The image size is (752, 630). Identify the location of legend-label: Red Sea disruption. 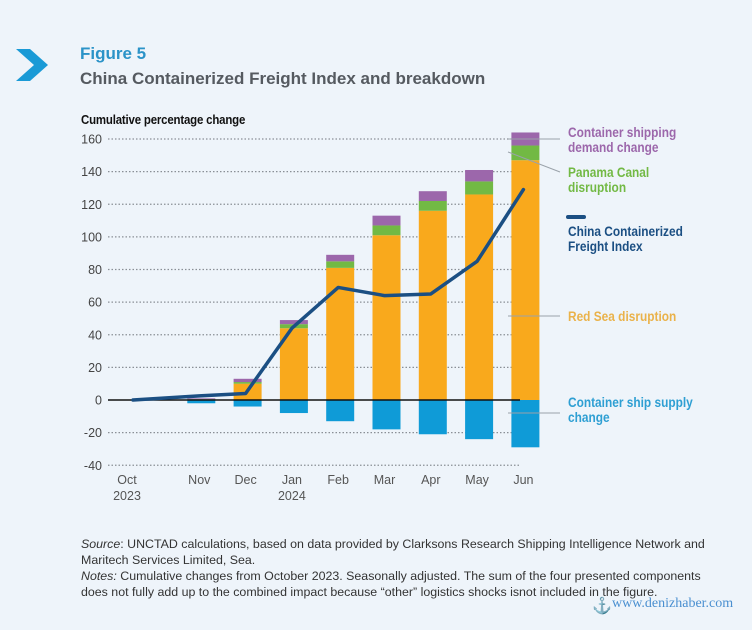
(622, 316).